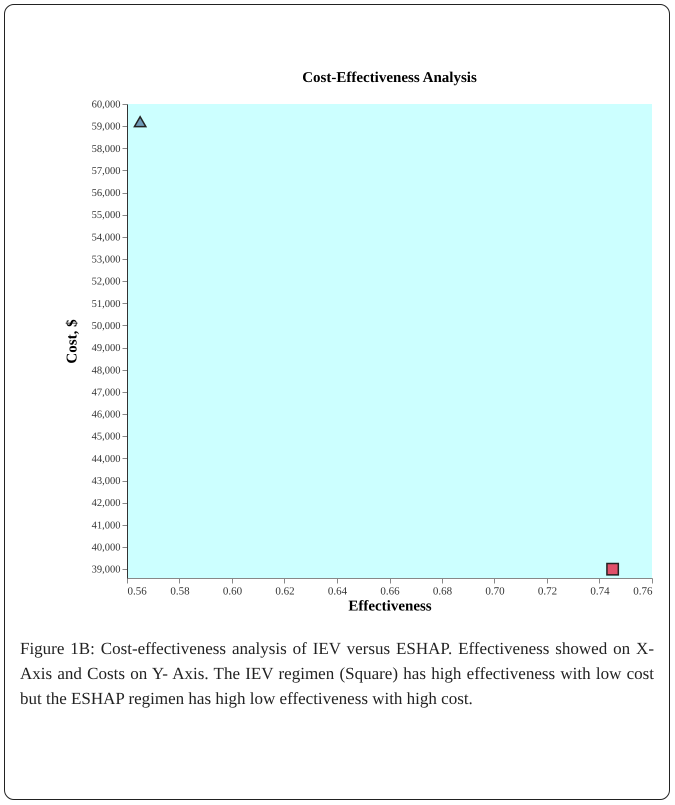 The width and height of the screenshot is (675, 805). Describe the element at coordinates (106, 548) in the screenshot. I see `y-tick-label: 40,000` at that location.